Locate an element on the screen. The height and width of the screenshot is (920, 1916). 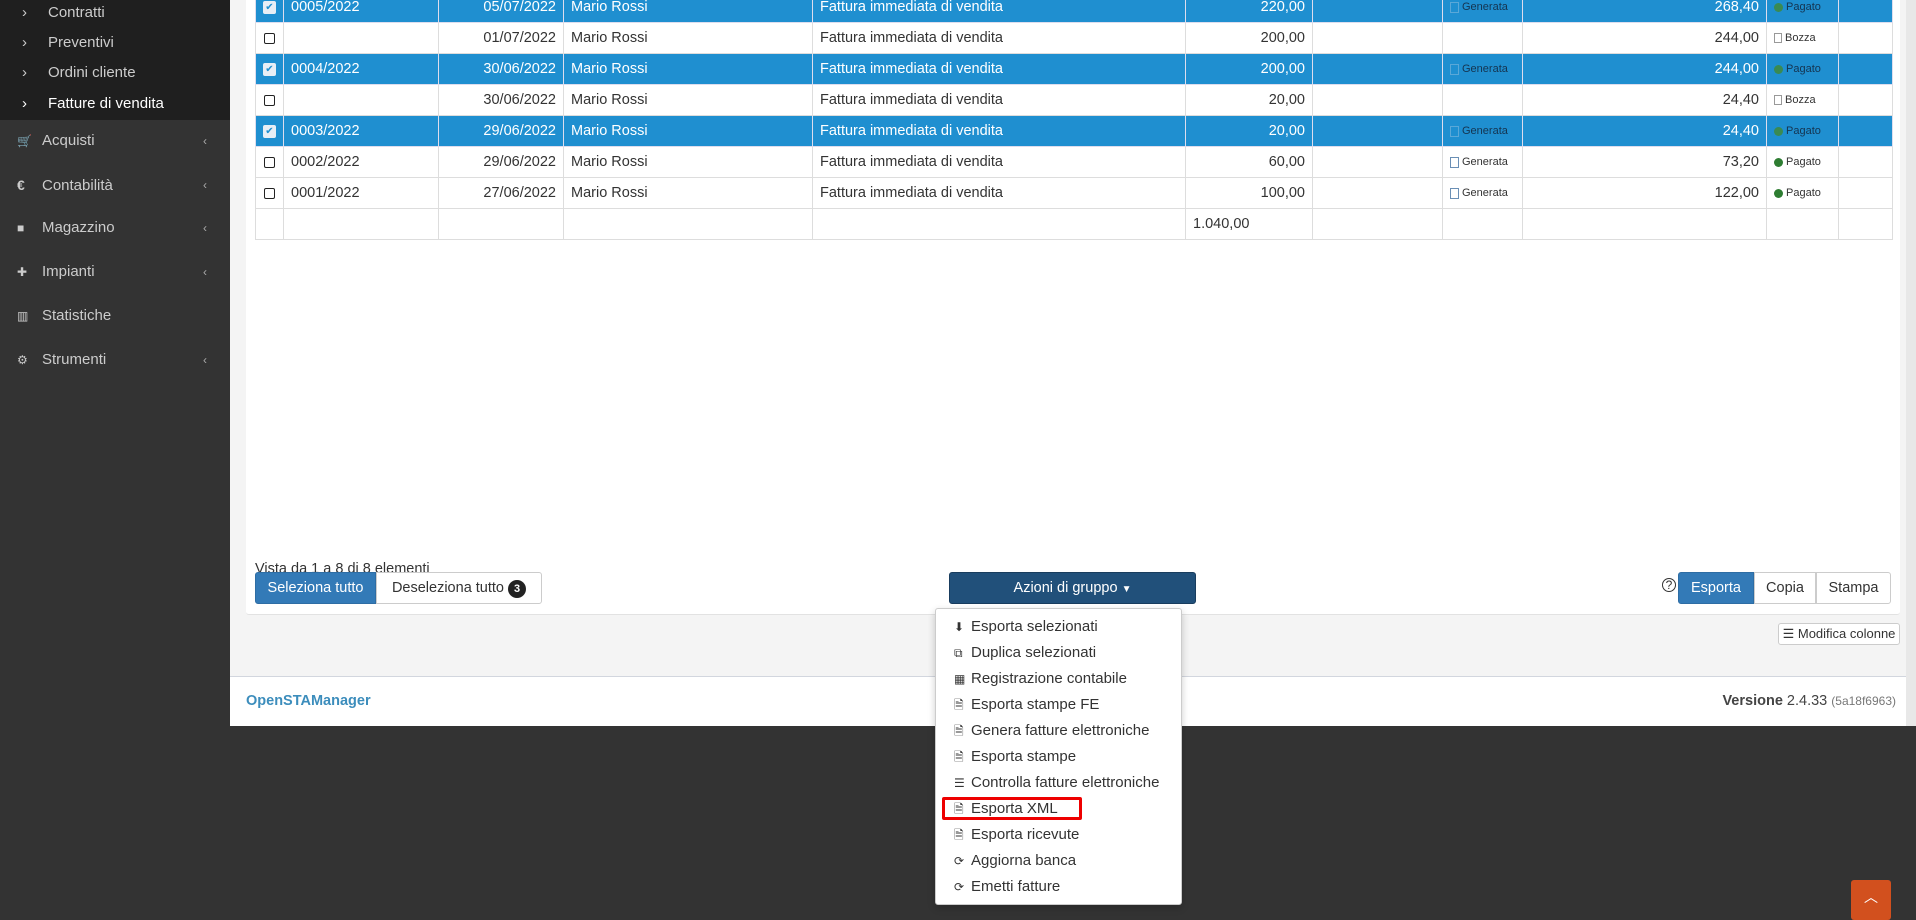
sidebar-item-statistiche: ▥ Statistiche is located at coordinates (112, 316).